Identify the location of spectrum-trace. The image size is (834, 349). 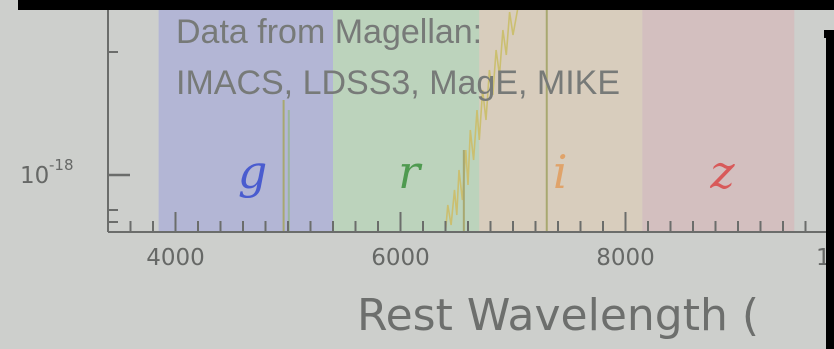
(481, 121).